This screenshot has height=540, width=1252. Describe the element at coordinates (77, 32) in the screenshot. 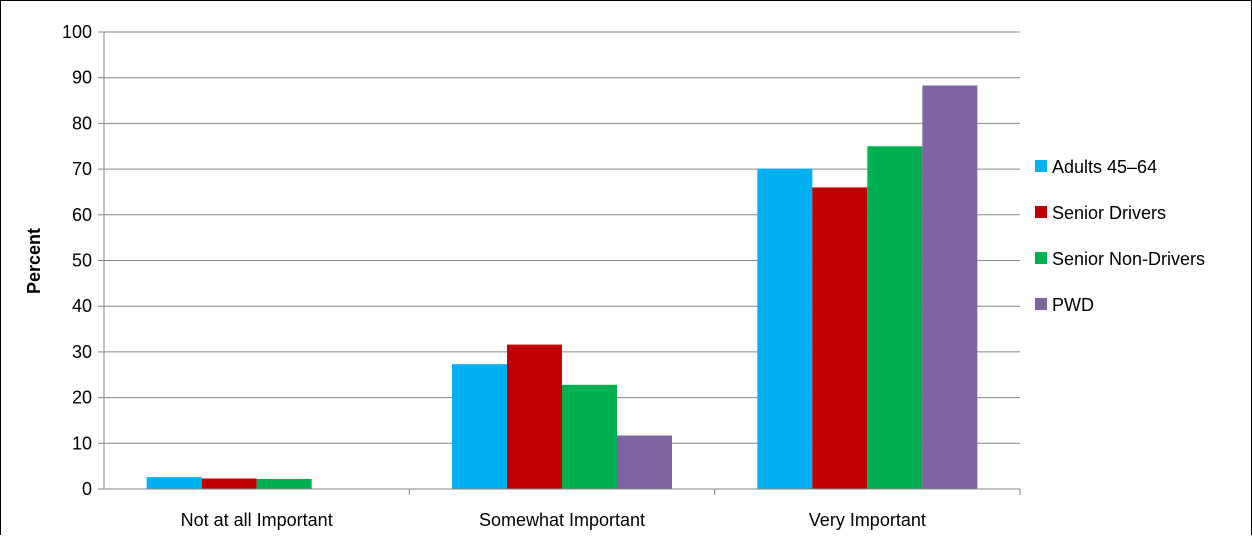

I see `y-tick-label: 100` at that location.